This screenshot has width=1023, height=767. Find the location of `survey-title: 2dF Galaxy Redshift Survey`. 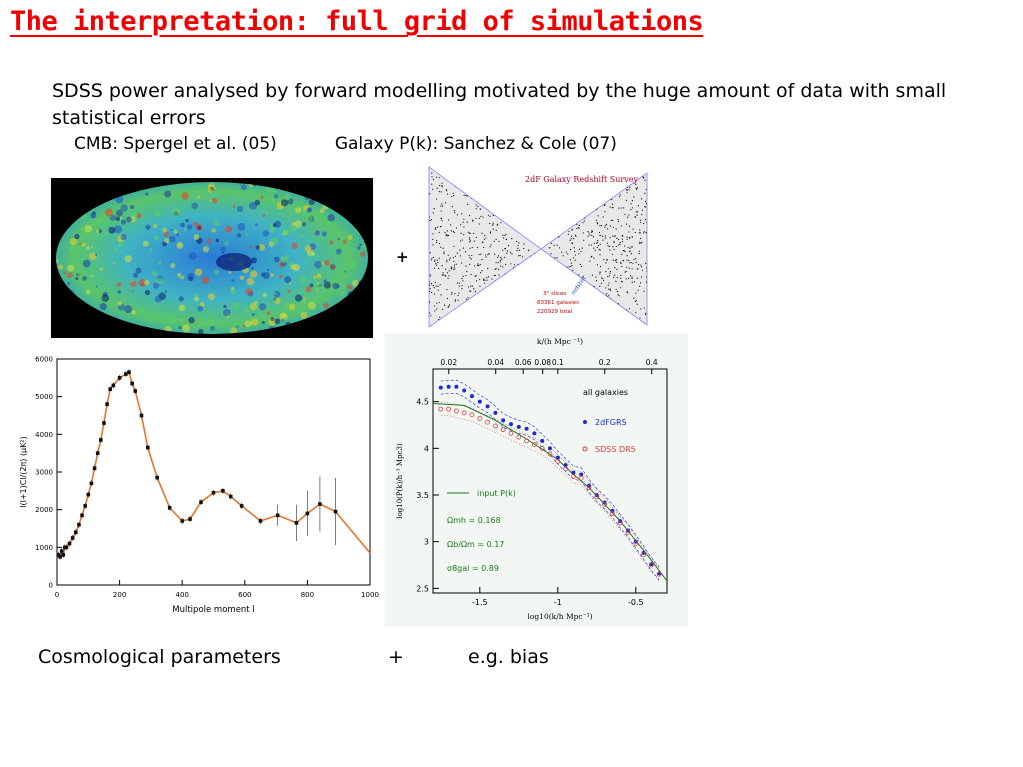

survey-title: 2dF Galaxy Redshift Survey is located at coordinates (581, 179).